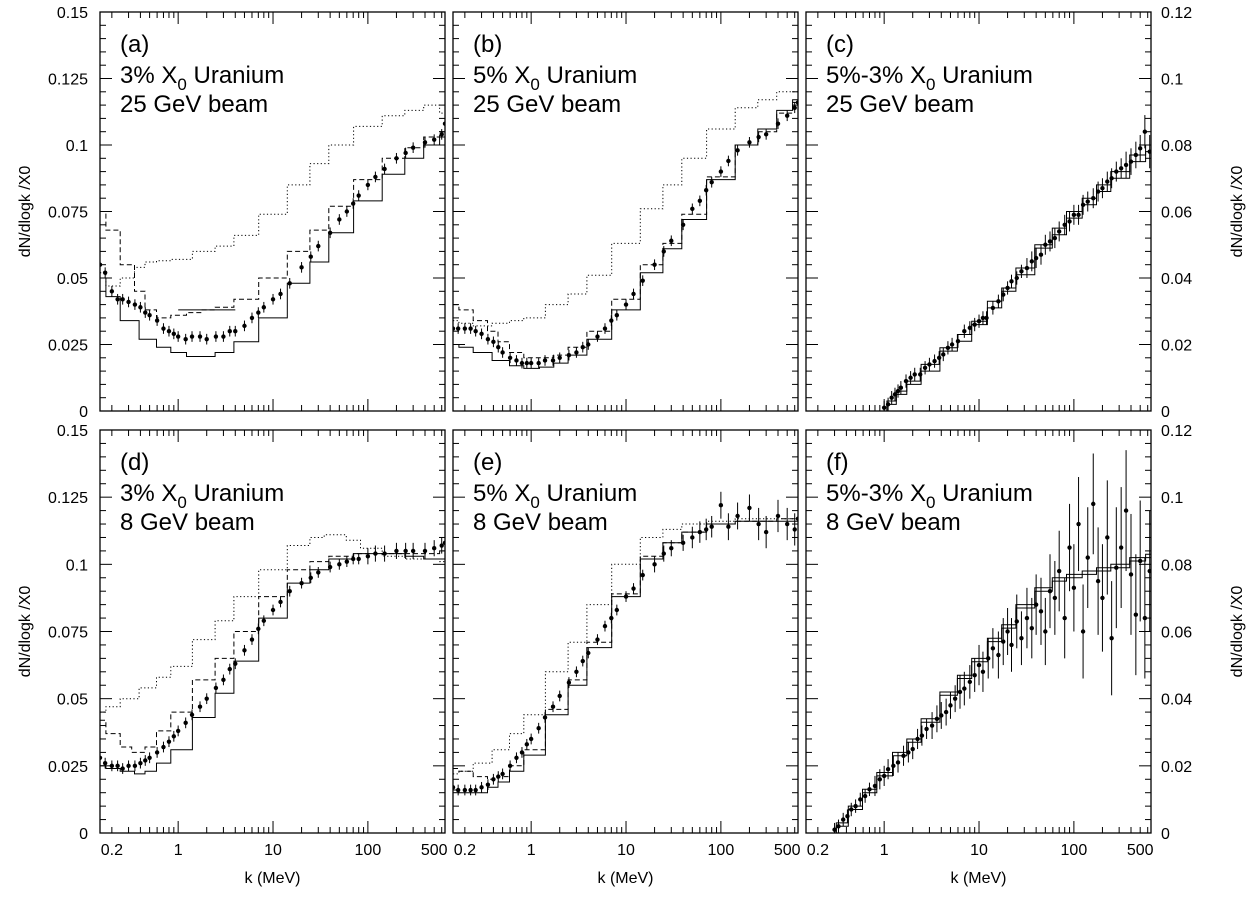 The width and height of the screenshot is (1260, 902). What do you see at coordinates (1176, 279) in the screenshot?
I see `y-tick-label: 0.04` at bounding box center [1176, 279].